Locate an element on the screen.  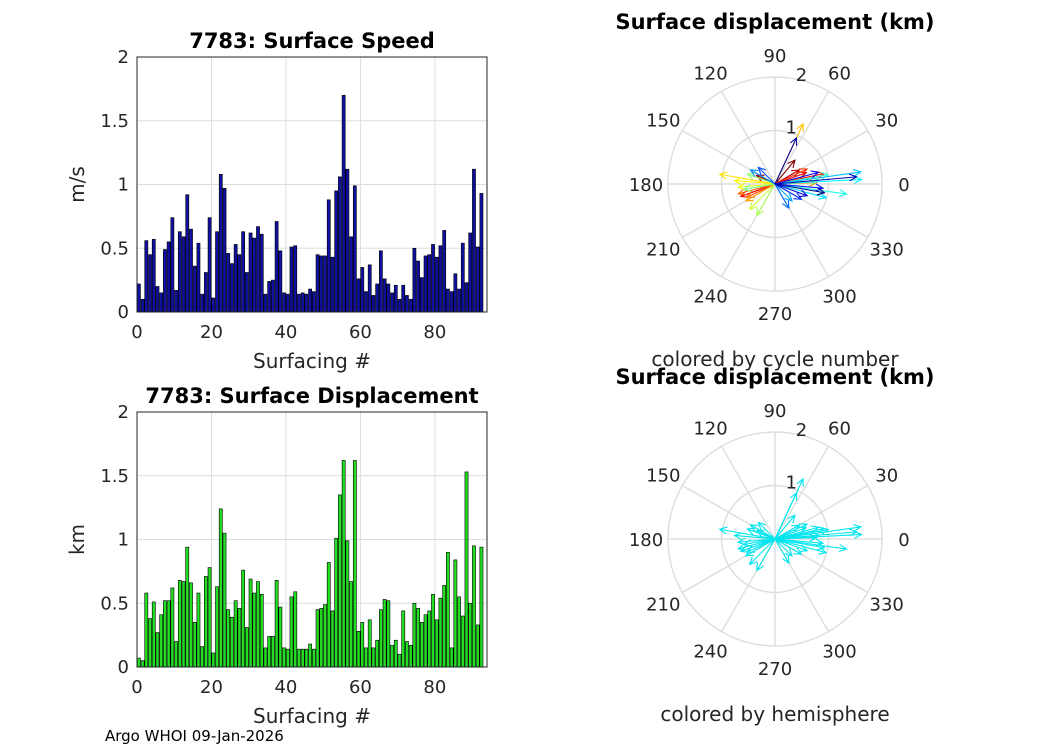
x-tick-label: 60 is located at coordinates (360, 332).